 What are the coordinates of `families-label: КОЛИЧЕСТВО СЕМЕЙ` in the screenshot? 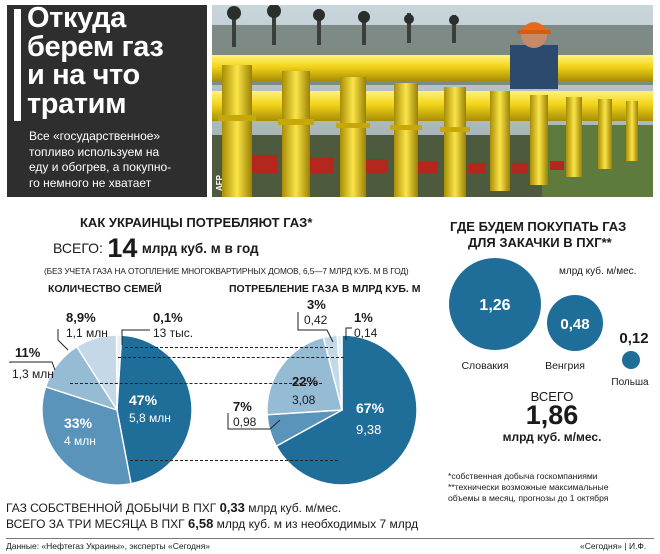 It's located at (105, 289).